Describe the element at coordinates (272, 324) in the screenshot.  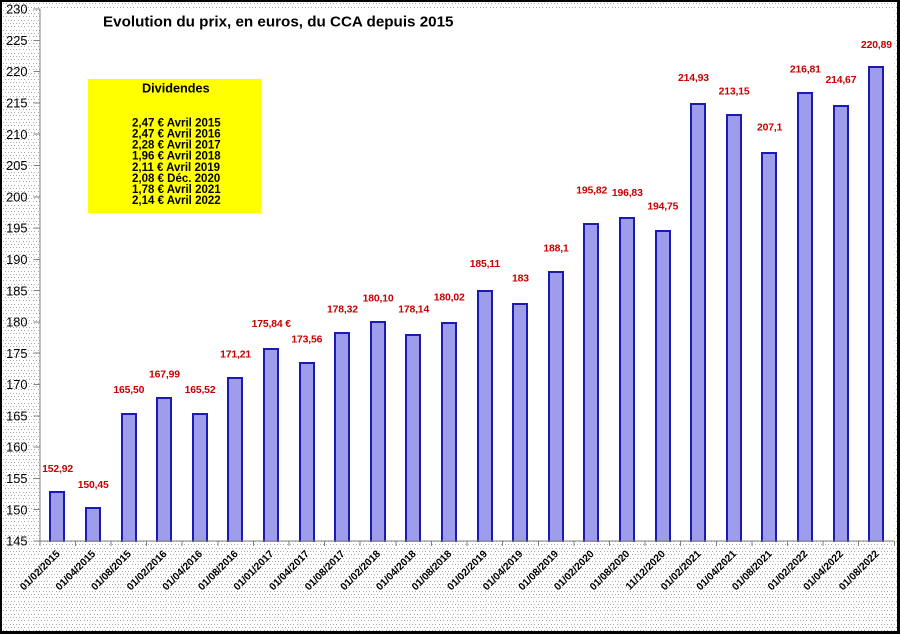
I see `svg-text: 175,84 €` at that location.